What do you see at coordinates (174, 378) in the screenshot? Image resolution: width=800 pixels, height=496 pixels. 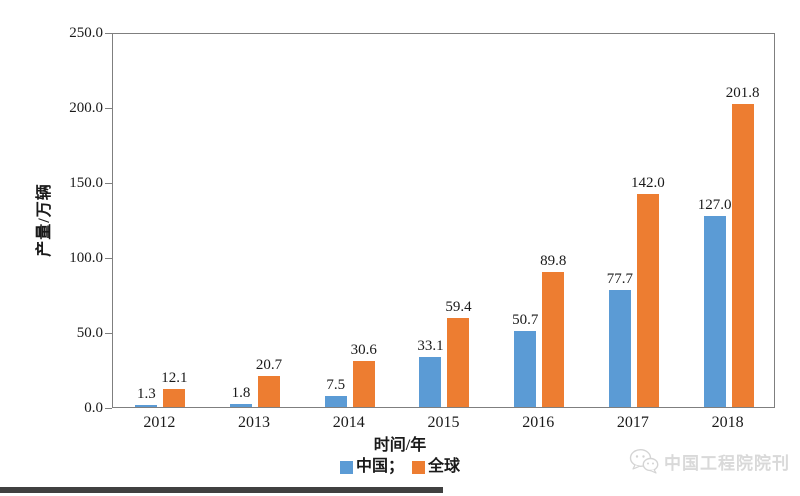 I see `data-label-global-2012: 12.1` at bounding box center [174, 378].